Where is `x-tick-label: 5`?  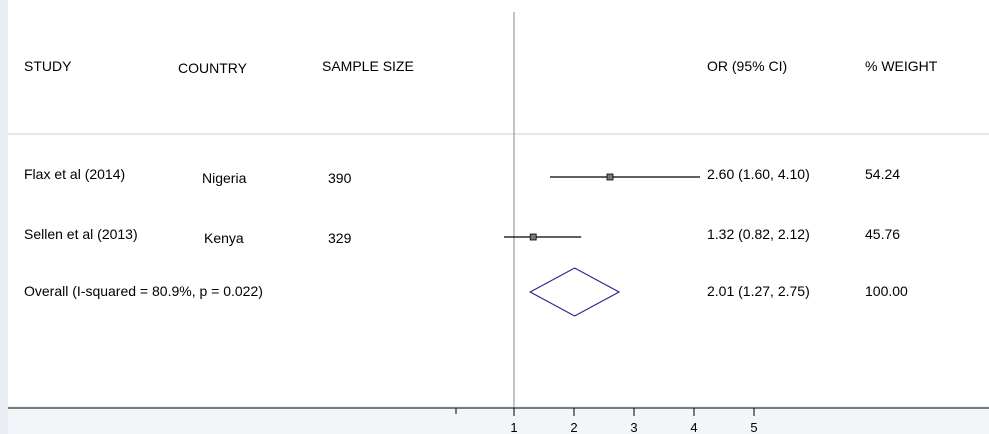 x-tick-label: 5 is located at coordinates (753, 427).